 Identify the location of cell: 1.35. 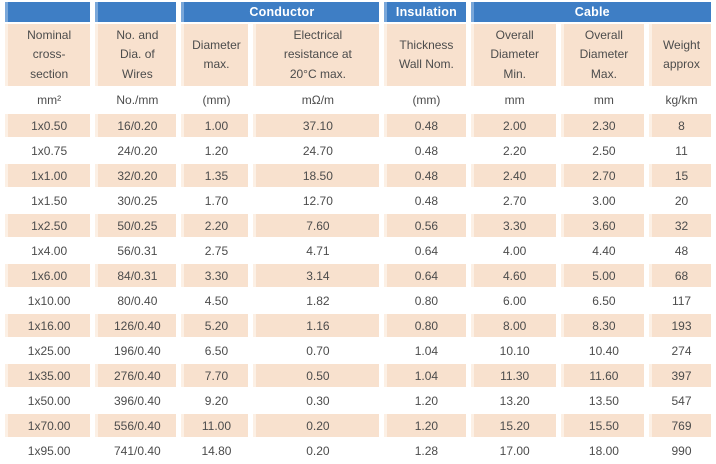
(215, 175).